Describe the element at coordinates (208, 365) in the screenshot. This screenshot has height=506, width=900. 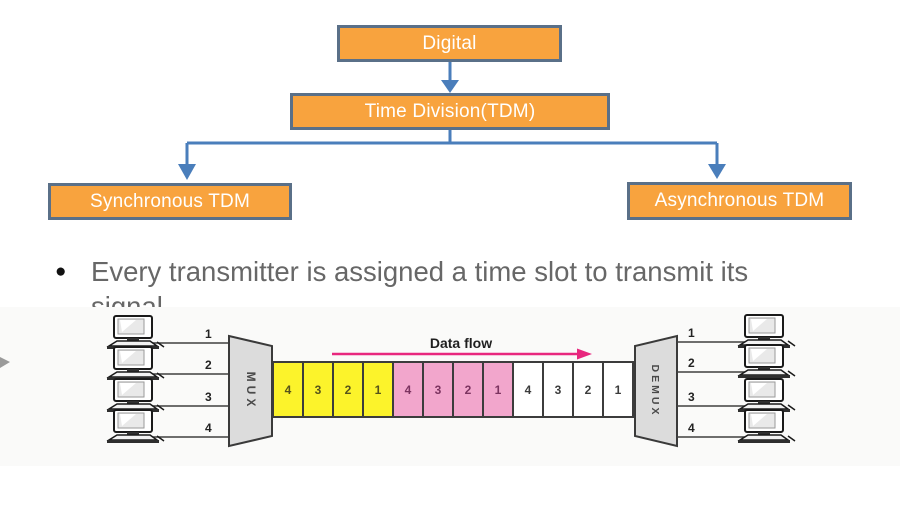
I see `left-channel-label: 2` at that location.